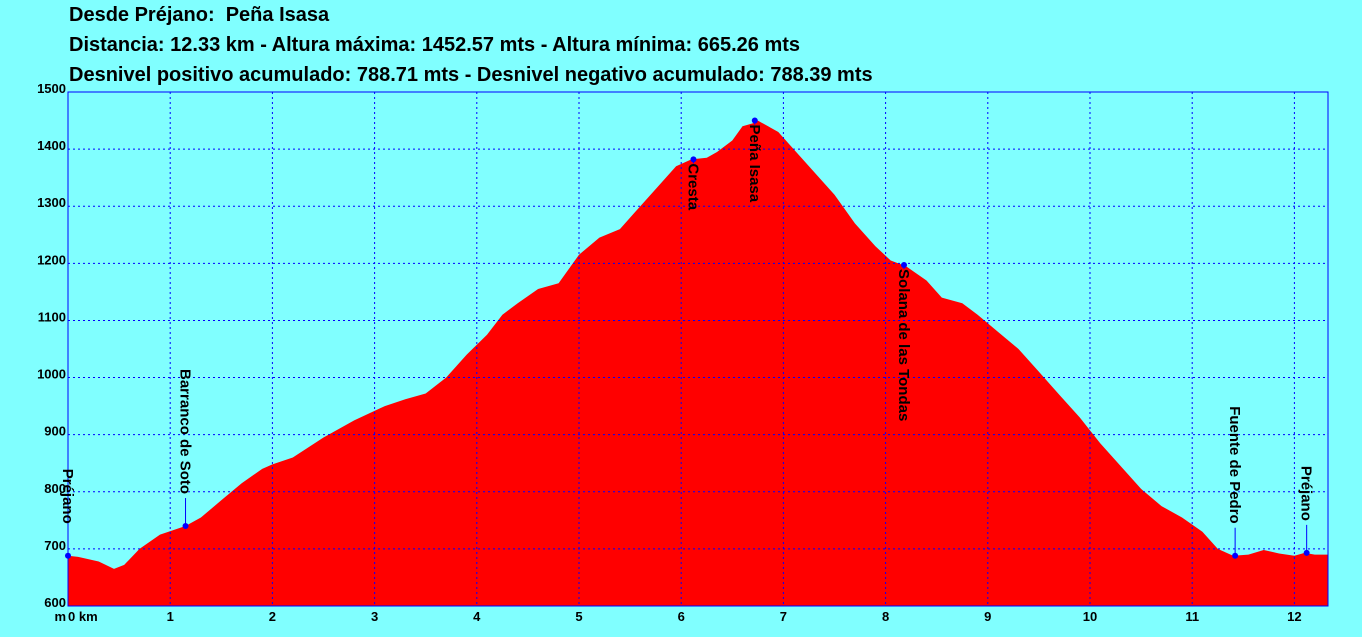  I want to click on y-tick-label: 600, so click(55, 602).